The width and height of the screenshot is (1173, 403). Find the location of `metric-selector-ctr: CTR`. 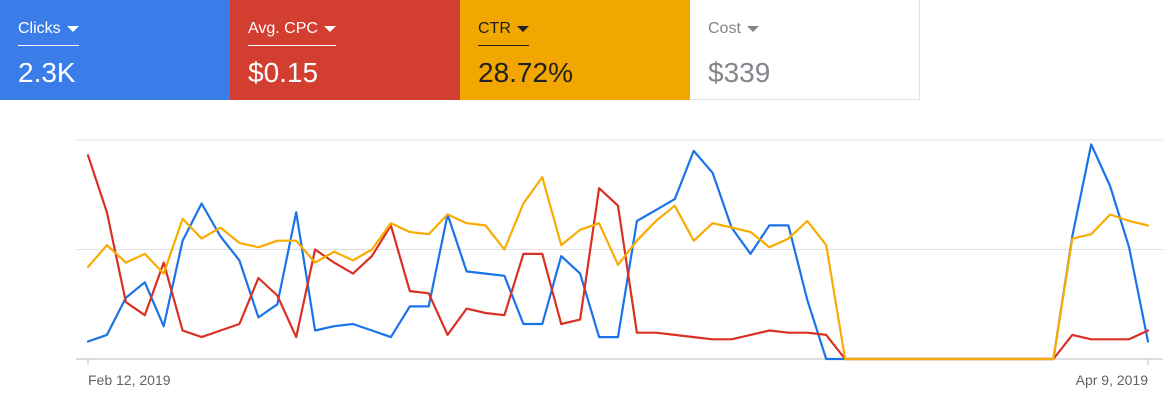

metric-selector-ctr: CTR is located at coordinates (503, 32).